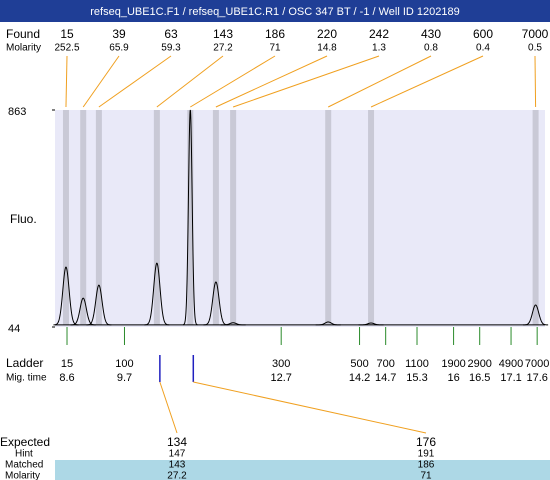  Describe the element at coordinates (177, 454) in the screenshot. I see `hint-size: 147` at that location.